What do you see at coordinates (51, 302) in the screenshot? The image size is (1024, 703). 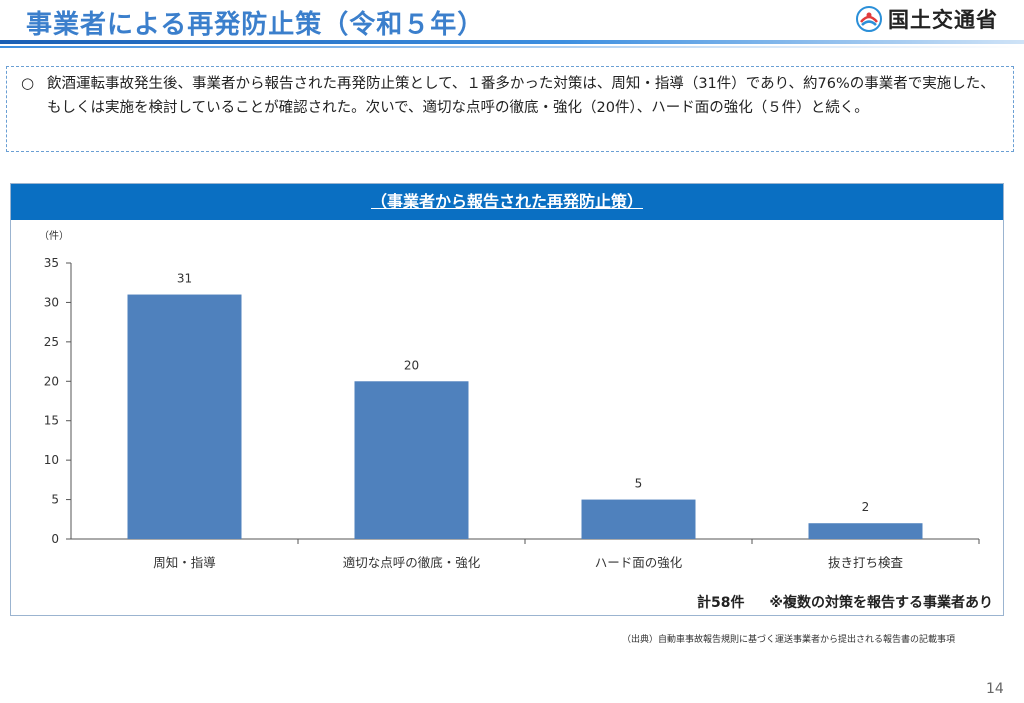 I see `y-tick-label: 30` at bounding box center [51, 302].